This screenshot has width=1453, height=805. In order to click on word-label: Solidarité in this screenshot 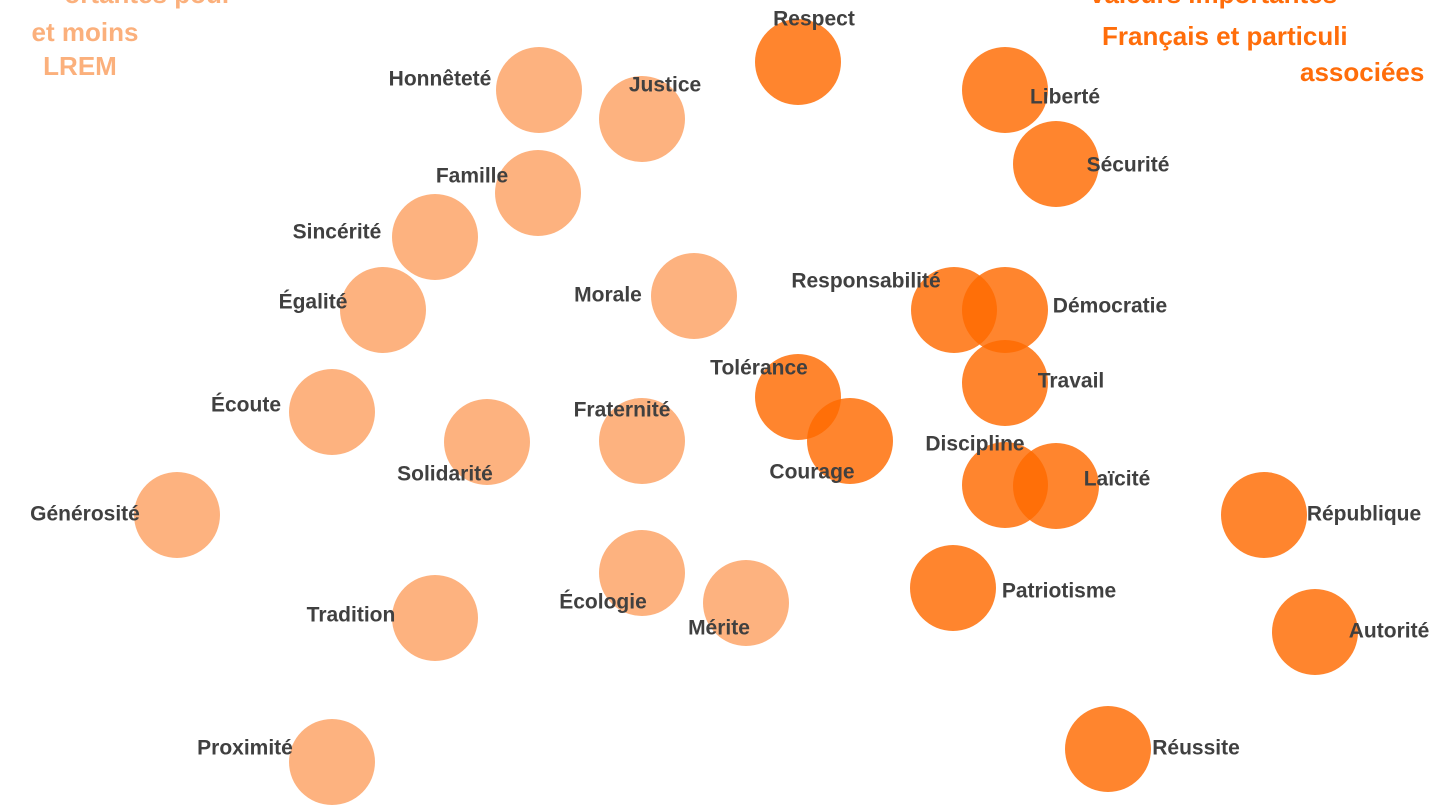, I will do `click(445, 474)`.